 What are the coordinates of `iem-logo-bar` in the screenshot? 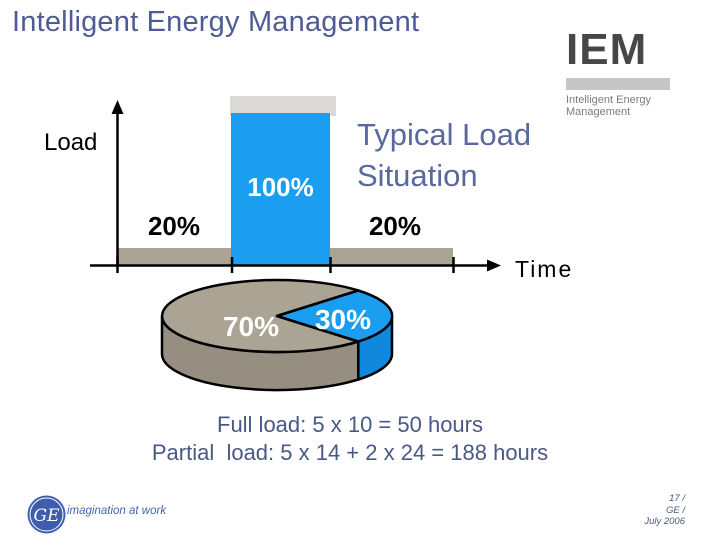 It's located at (618, 84).